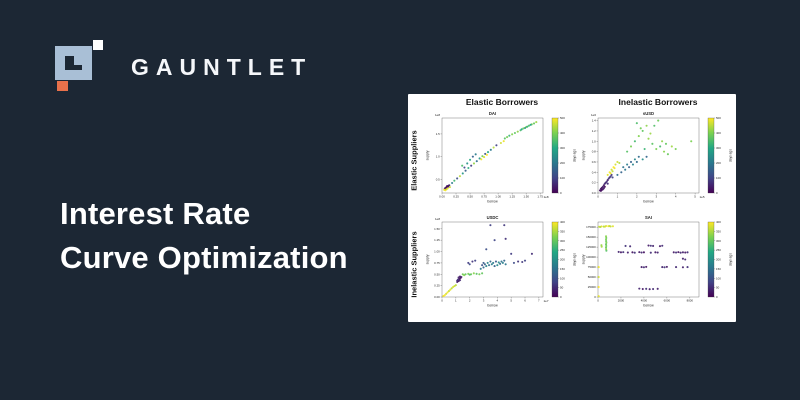 The height and width of the screenshot is (400, 800). Describe the element at coordinates (204, 236) in the screenshot. I see `page-title: Interest Rate Curve Optimization` at that location.